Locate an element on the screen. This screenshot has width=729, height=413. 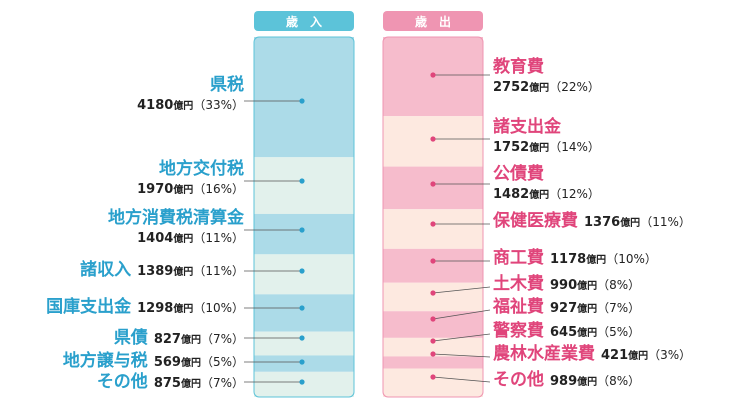
expenditure-value-label: 927 is located at coordinates (564, 308).